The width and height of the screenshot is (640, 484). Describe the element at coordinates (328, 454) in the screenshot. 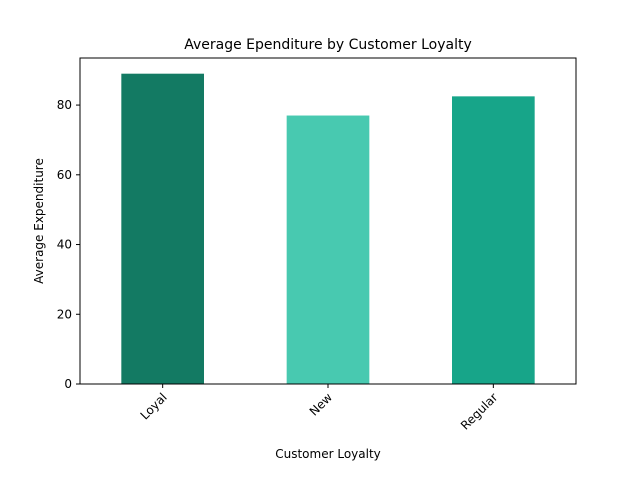

I see `x-axis-label: Customer Loyalty` at that location.